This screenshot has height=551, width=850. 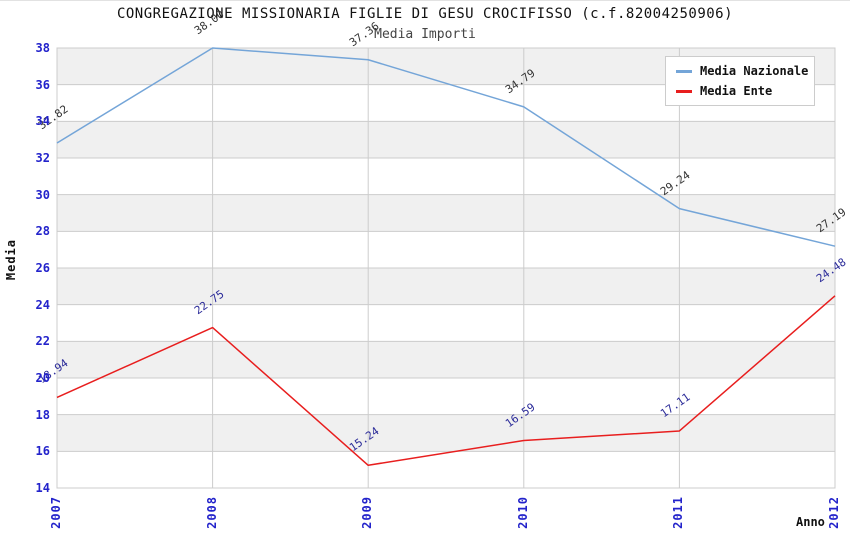 I want to click on y-axis-title: Media, so click(x=11, y=260).